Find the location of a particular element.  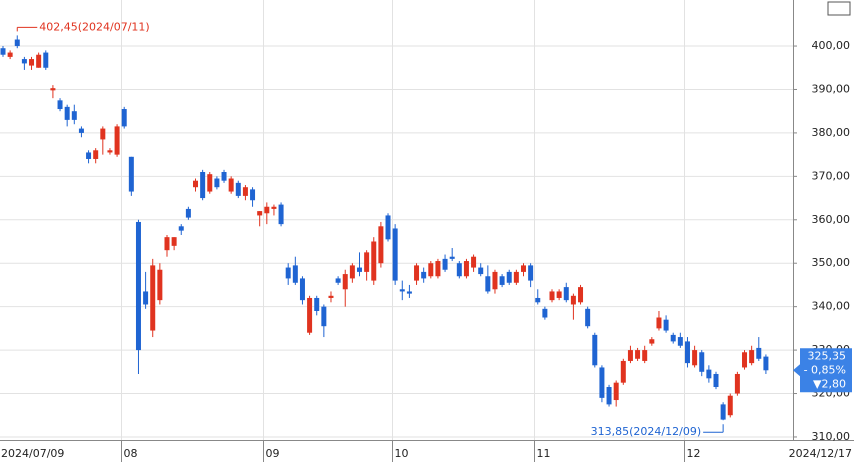

y-tick-label: 340,00 is located at coordinates (831, 306).